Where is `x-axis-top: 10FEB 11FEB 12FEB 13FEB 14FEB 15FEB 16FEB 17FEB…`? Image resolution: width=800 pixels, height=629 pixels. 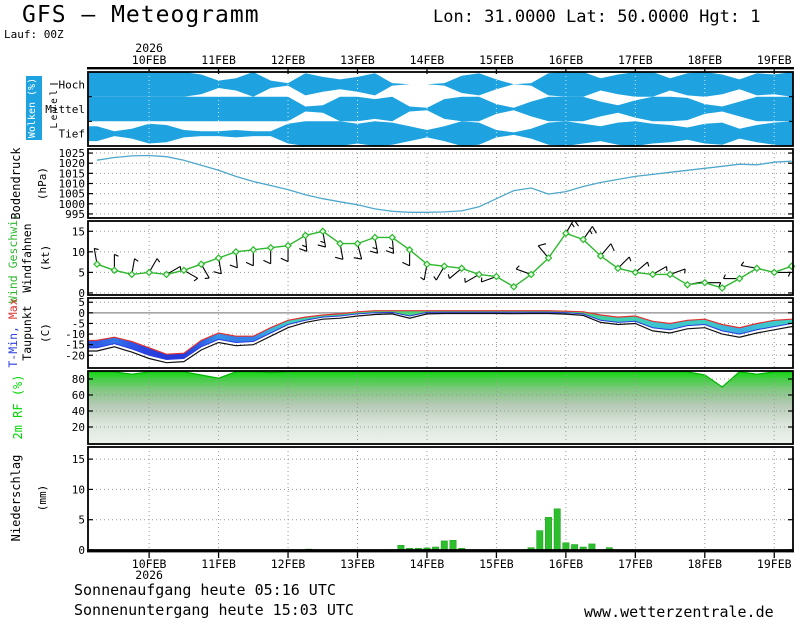 x-axis-top: 10FEB 11FEB 12FEB 13FEB 14FEB 15FEB 16FEB 17FEB… is located at coordinates (440, 57).